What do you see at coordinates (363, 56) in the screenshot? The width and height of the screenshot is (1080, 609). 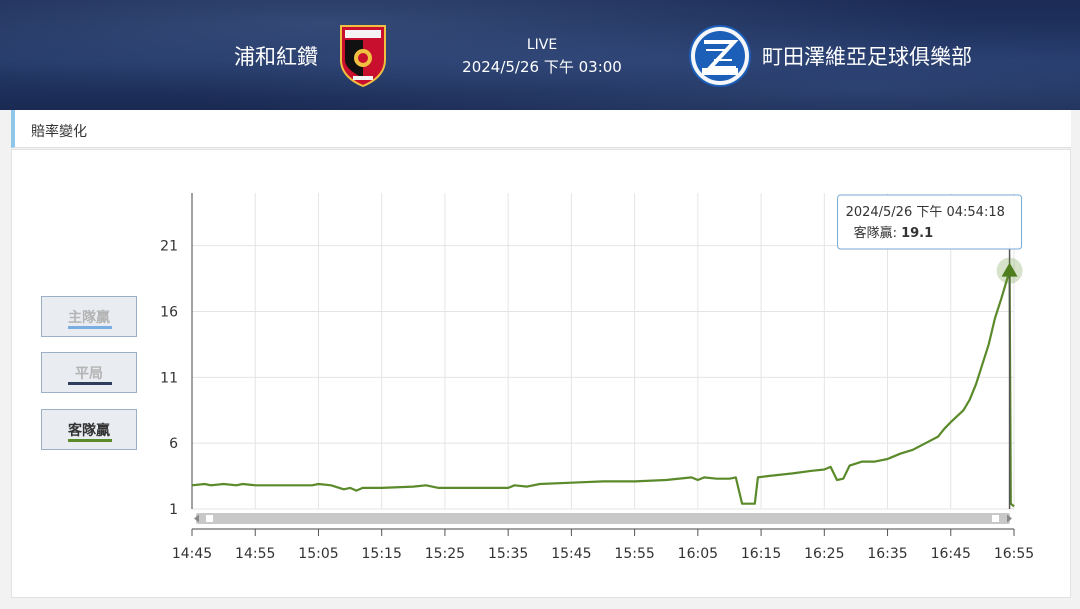 I see `home-team-logo-icon` at bounding box center [363, 56].